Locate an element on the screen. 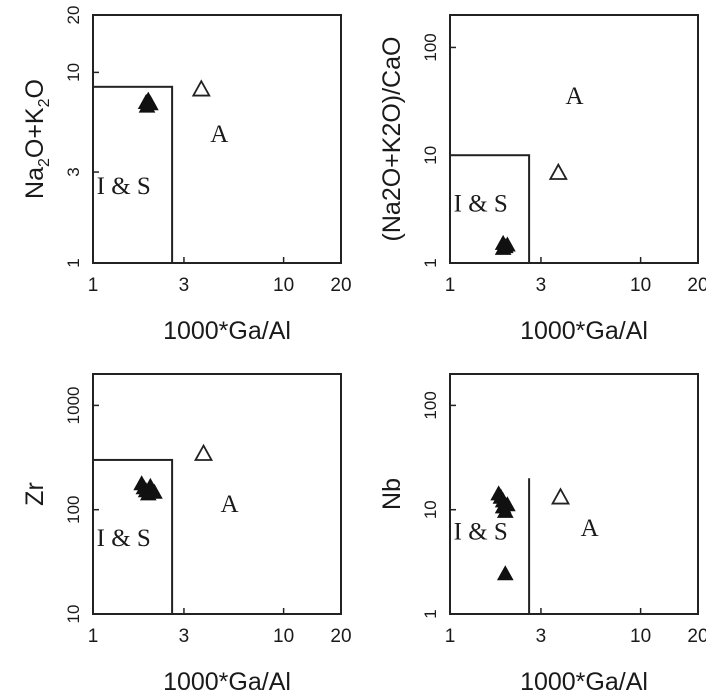 This screenshot has height=700, width=706. y-axis-label: Nb is located at coordinates (392, 494).